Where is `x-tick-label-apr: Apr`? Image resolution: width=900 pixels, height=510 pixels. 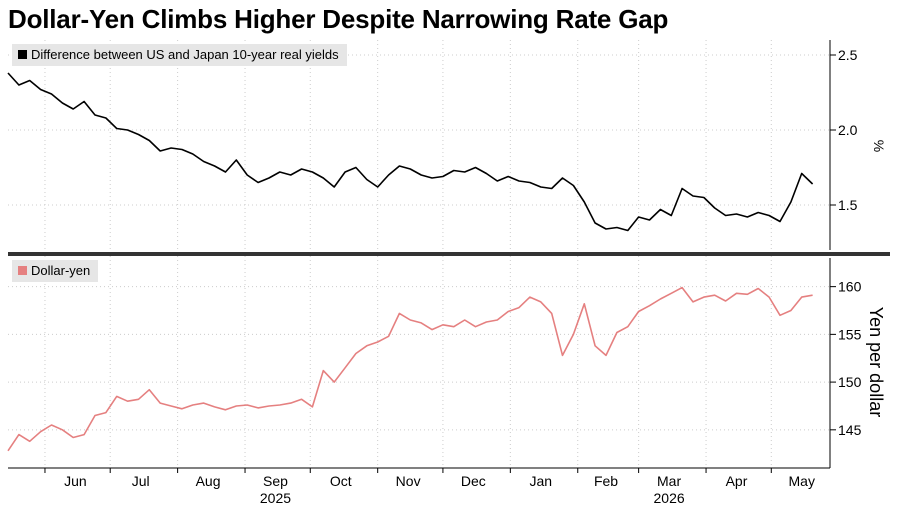 x-tick-label-apr: Apr is located at coordinates (737, 481).